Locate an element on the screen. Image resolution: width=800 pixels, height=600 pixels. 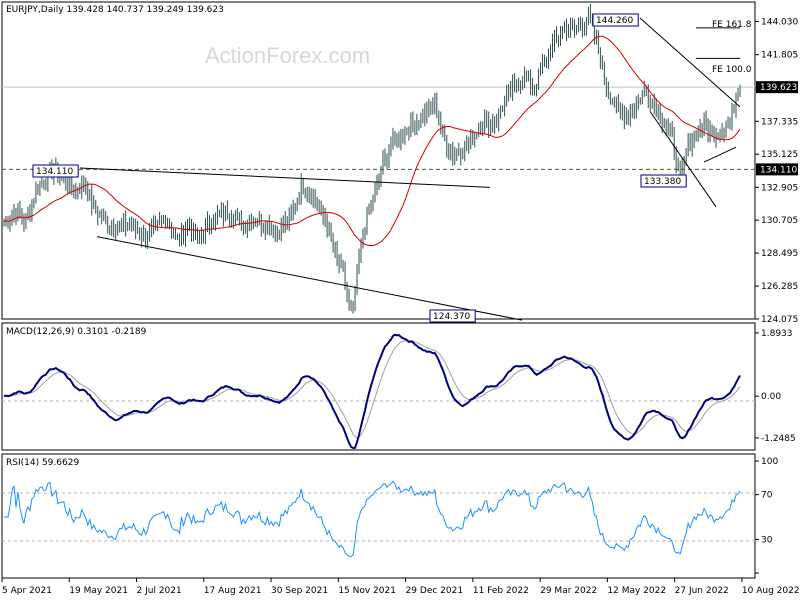
rsi-y-axis: 100 70 30 is located at coordinates (766, 515).